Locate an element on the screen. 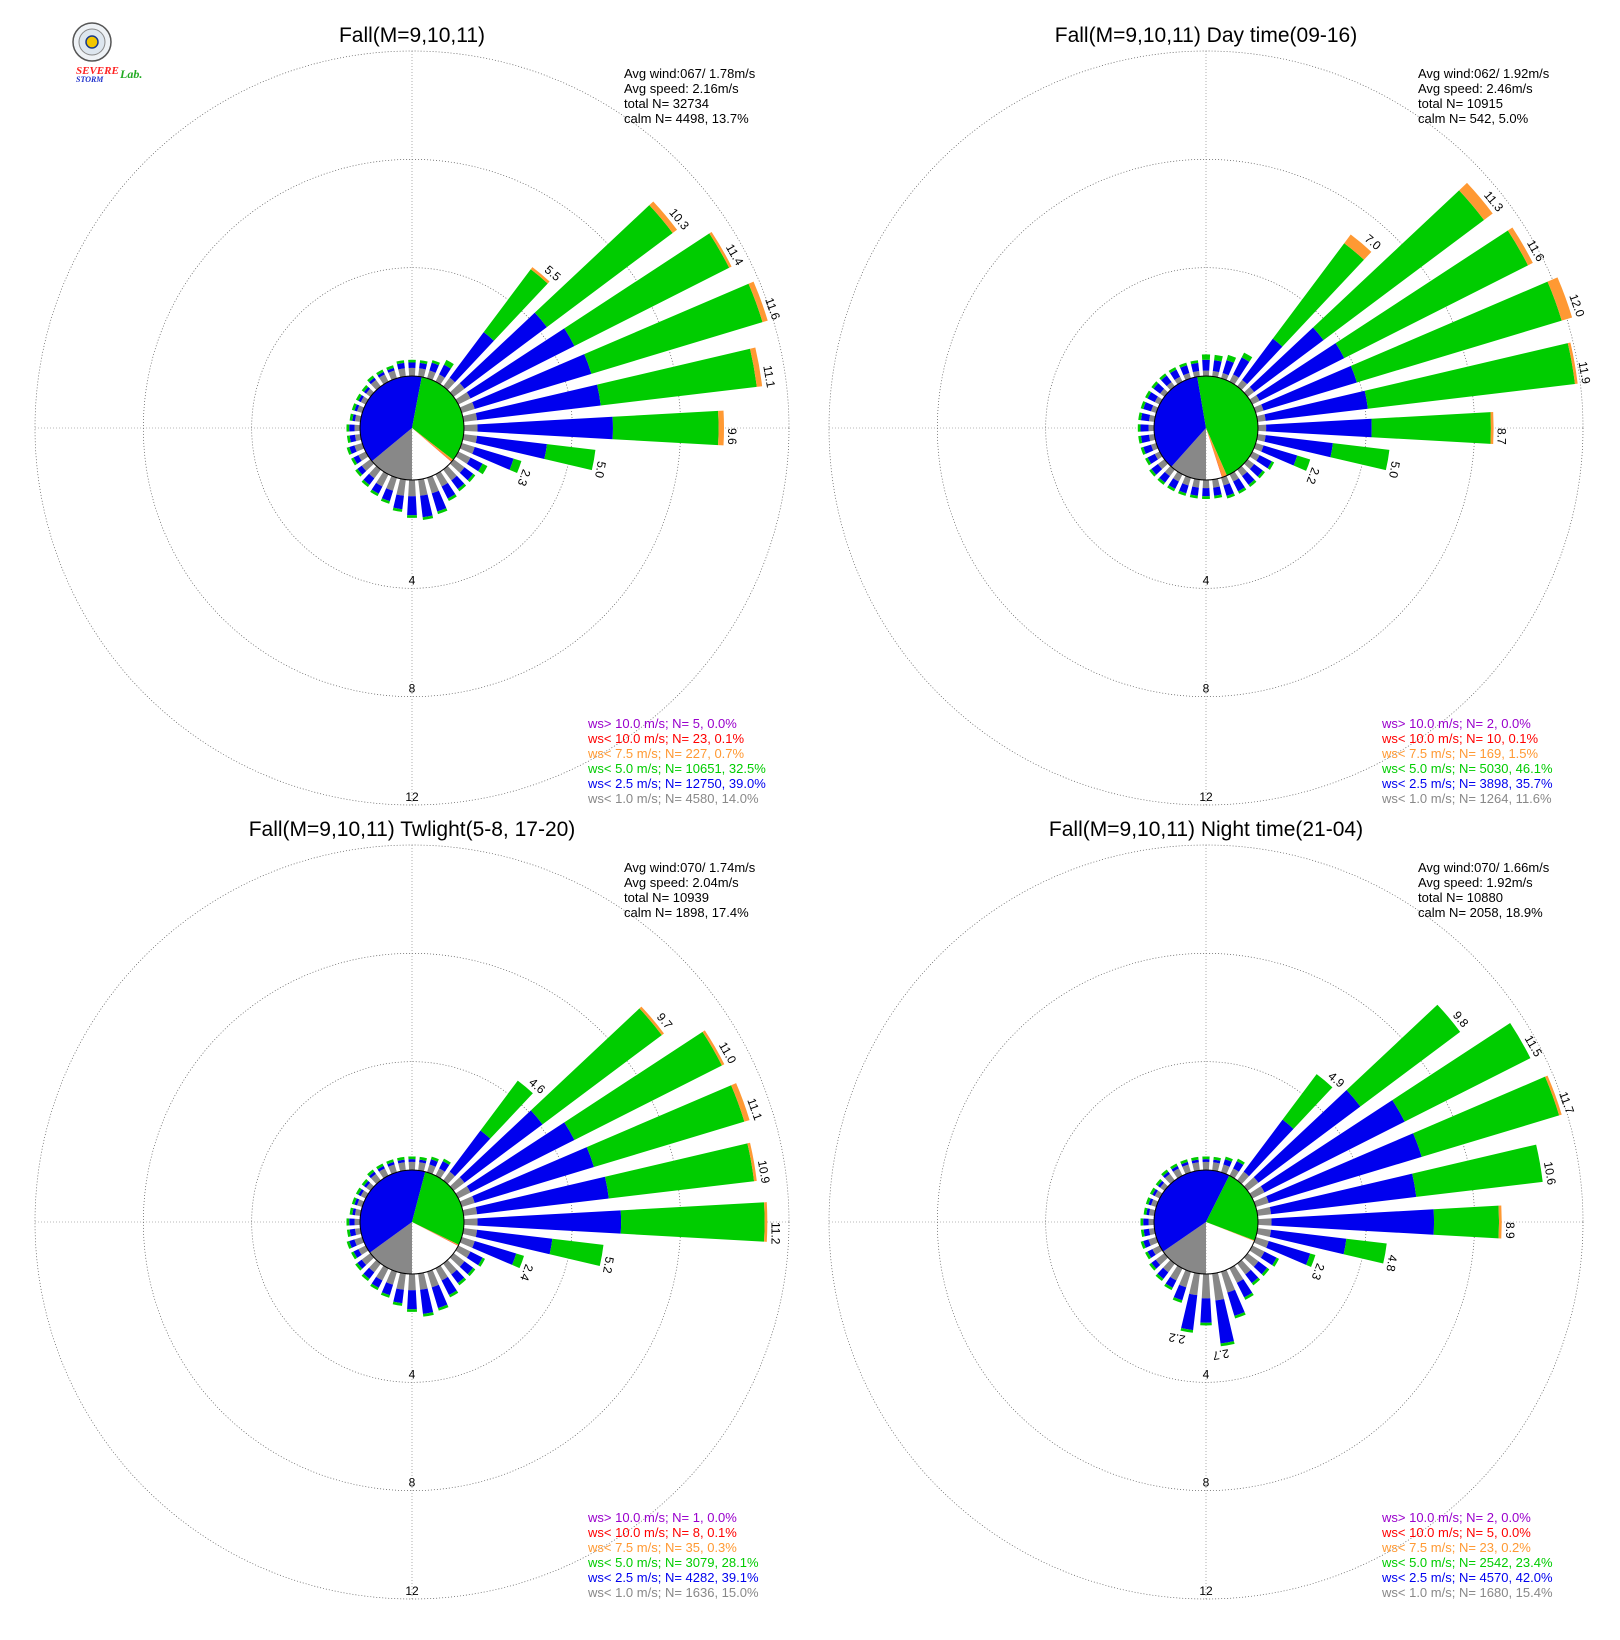  legend-entry: ws> 10.0 m/s; N= 2, 0.0% is located at coordinates (1456, 723).